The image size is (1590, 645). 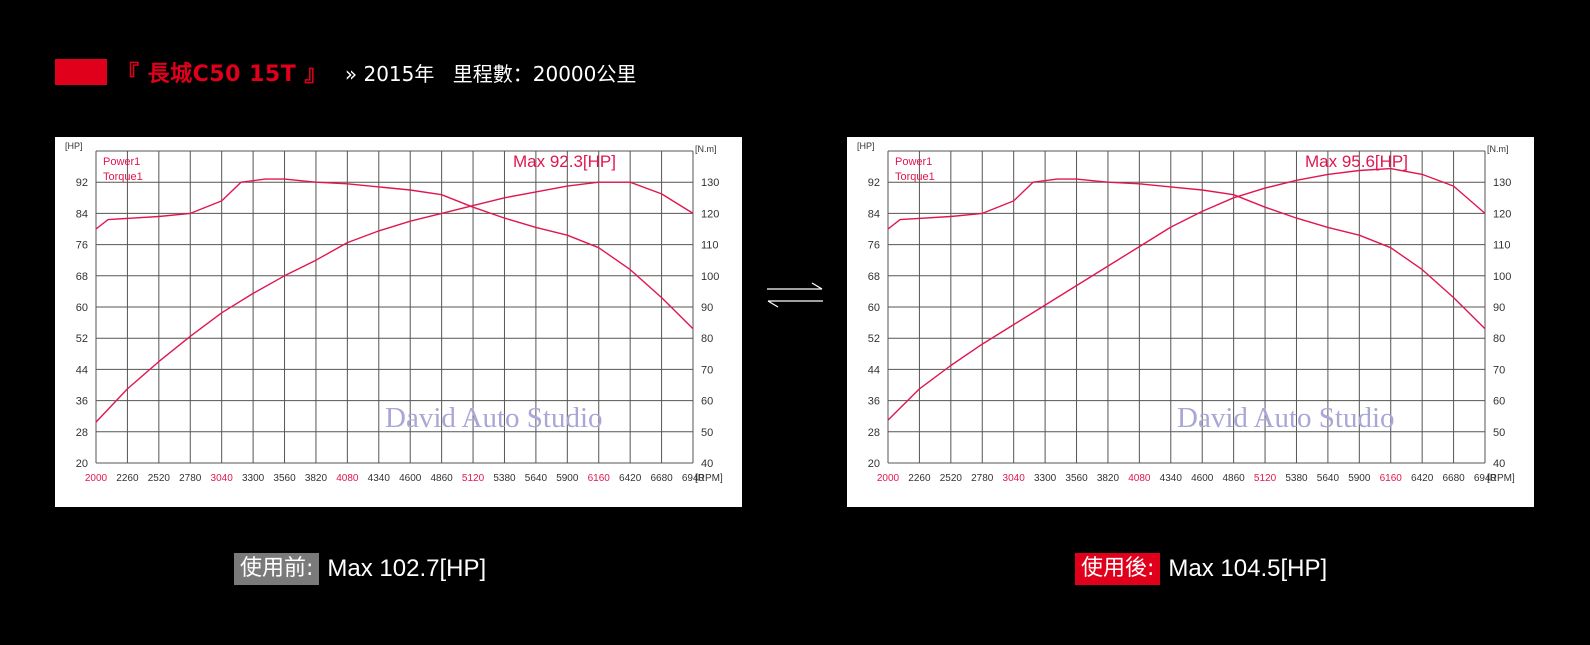 What do you see at coordinates (407, 568) in the screenshot?
I see `before-max-value: Max 102.7[HP]` at bounding box center [407, 568].